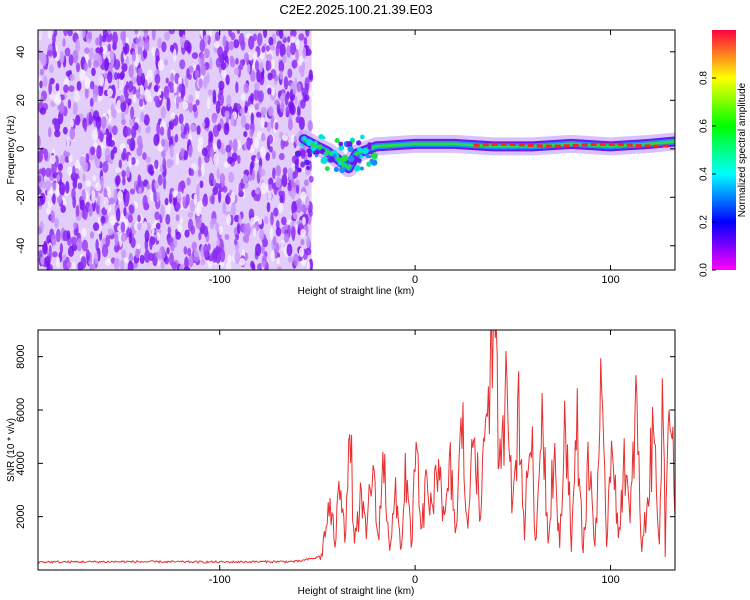  I want to click on snr-y-tick-label: 6000, so click(21, 410).